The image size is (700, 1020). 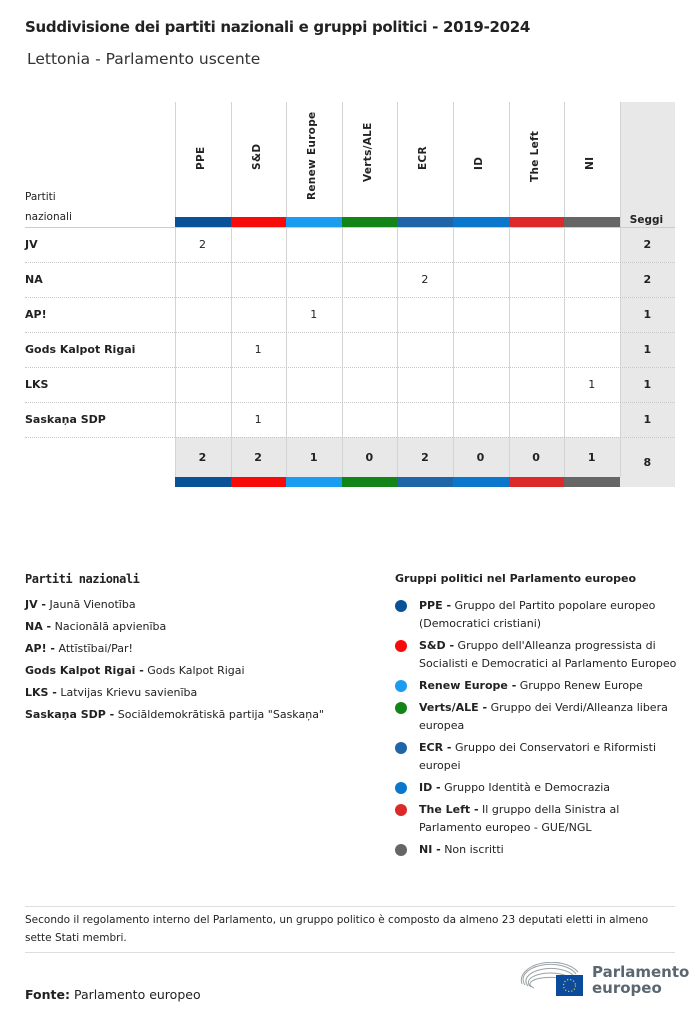 I want to click on divider, so click(x=350, y=952).